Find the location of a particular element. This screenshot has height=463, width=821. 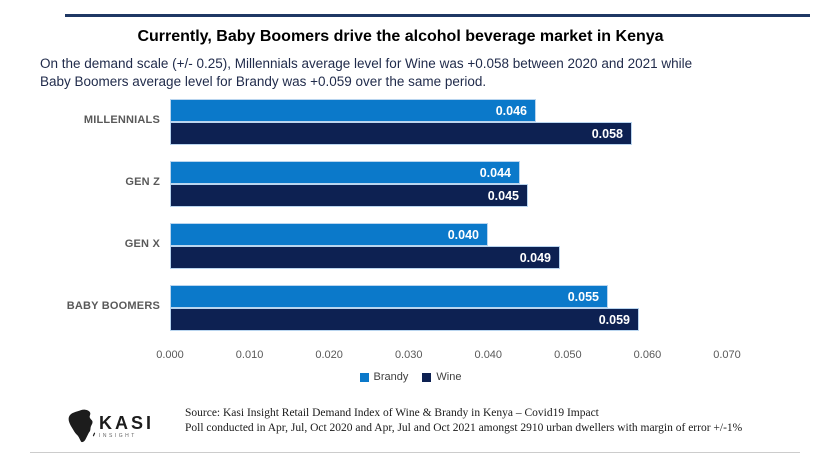

kasi-logo-textblock: KASI INSIGHT is located at coordinates (127, 426).